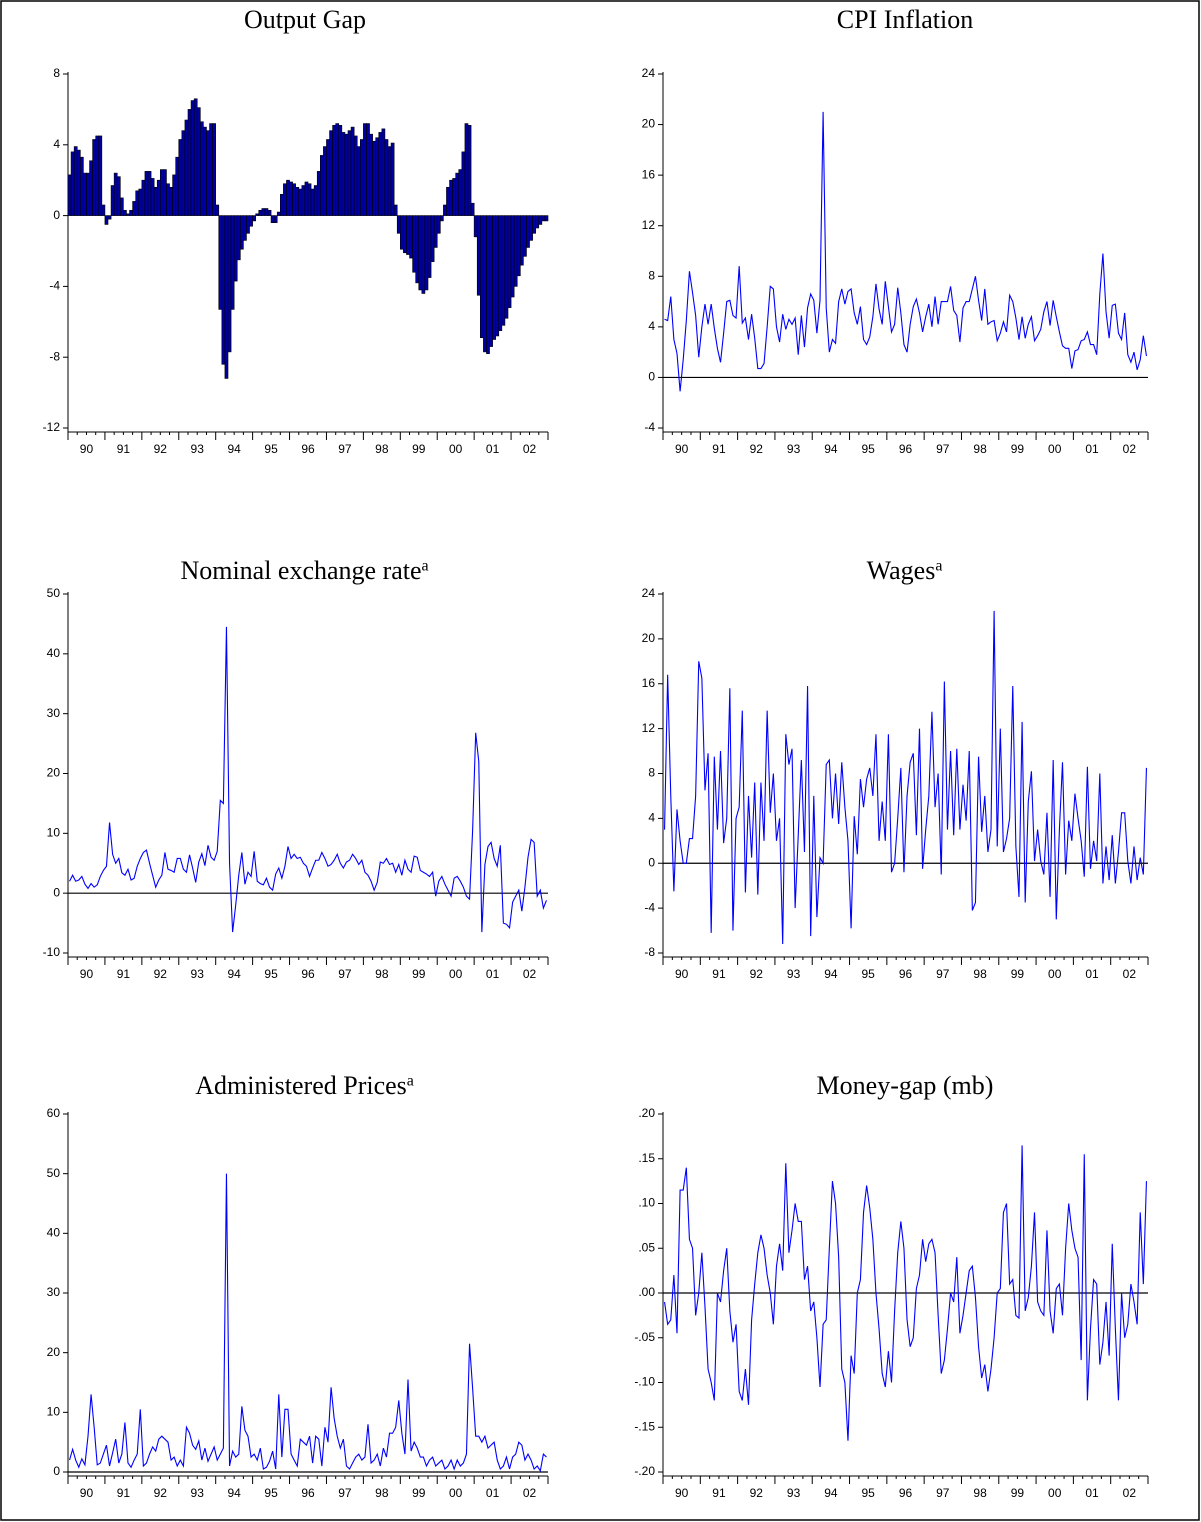  I want to click on chart-title: CPI Inflation, so click(905, 19).